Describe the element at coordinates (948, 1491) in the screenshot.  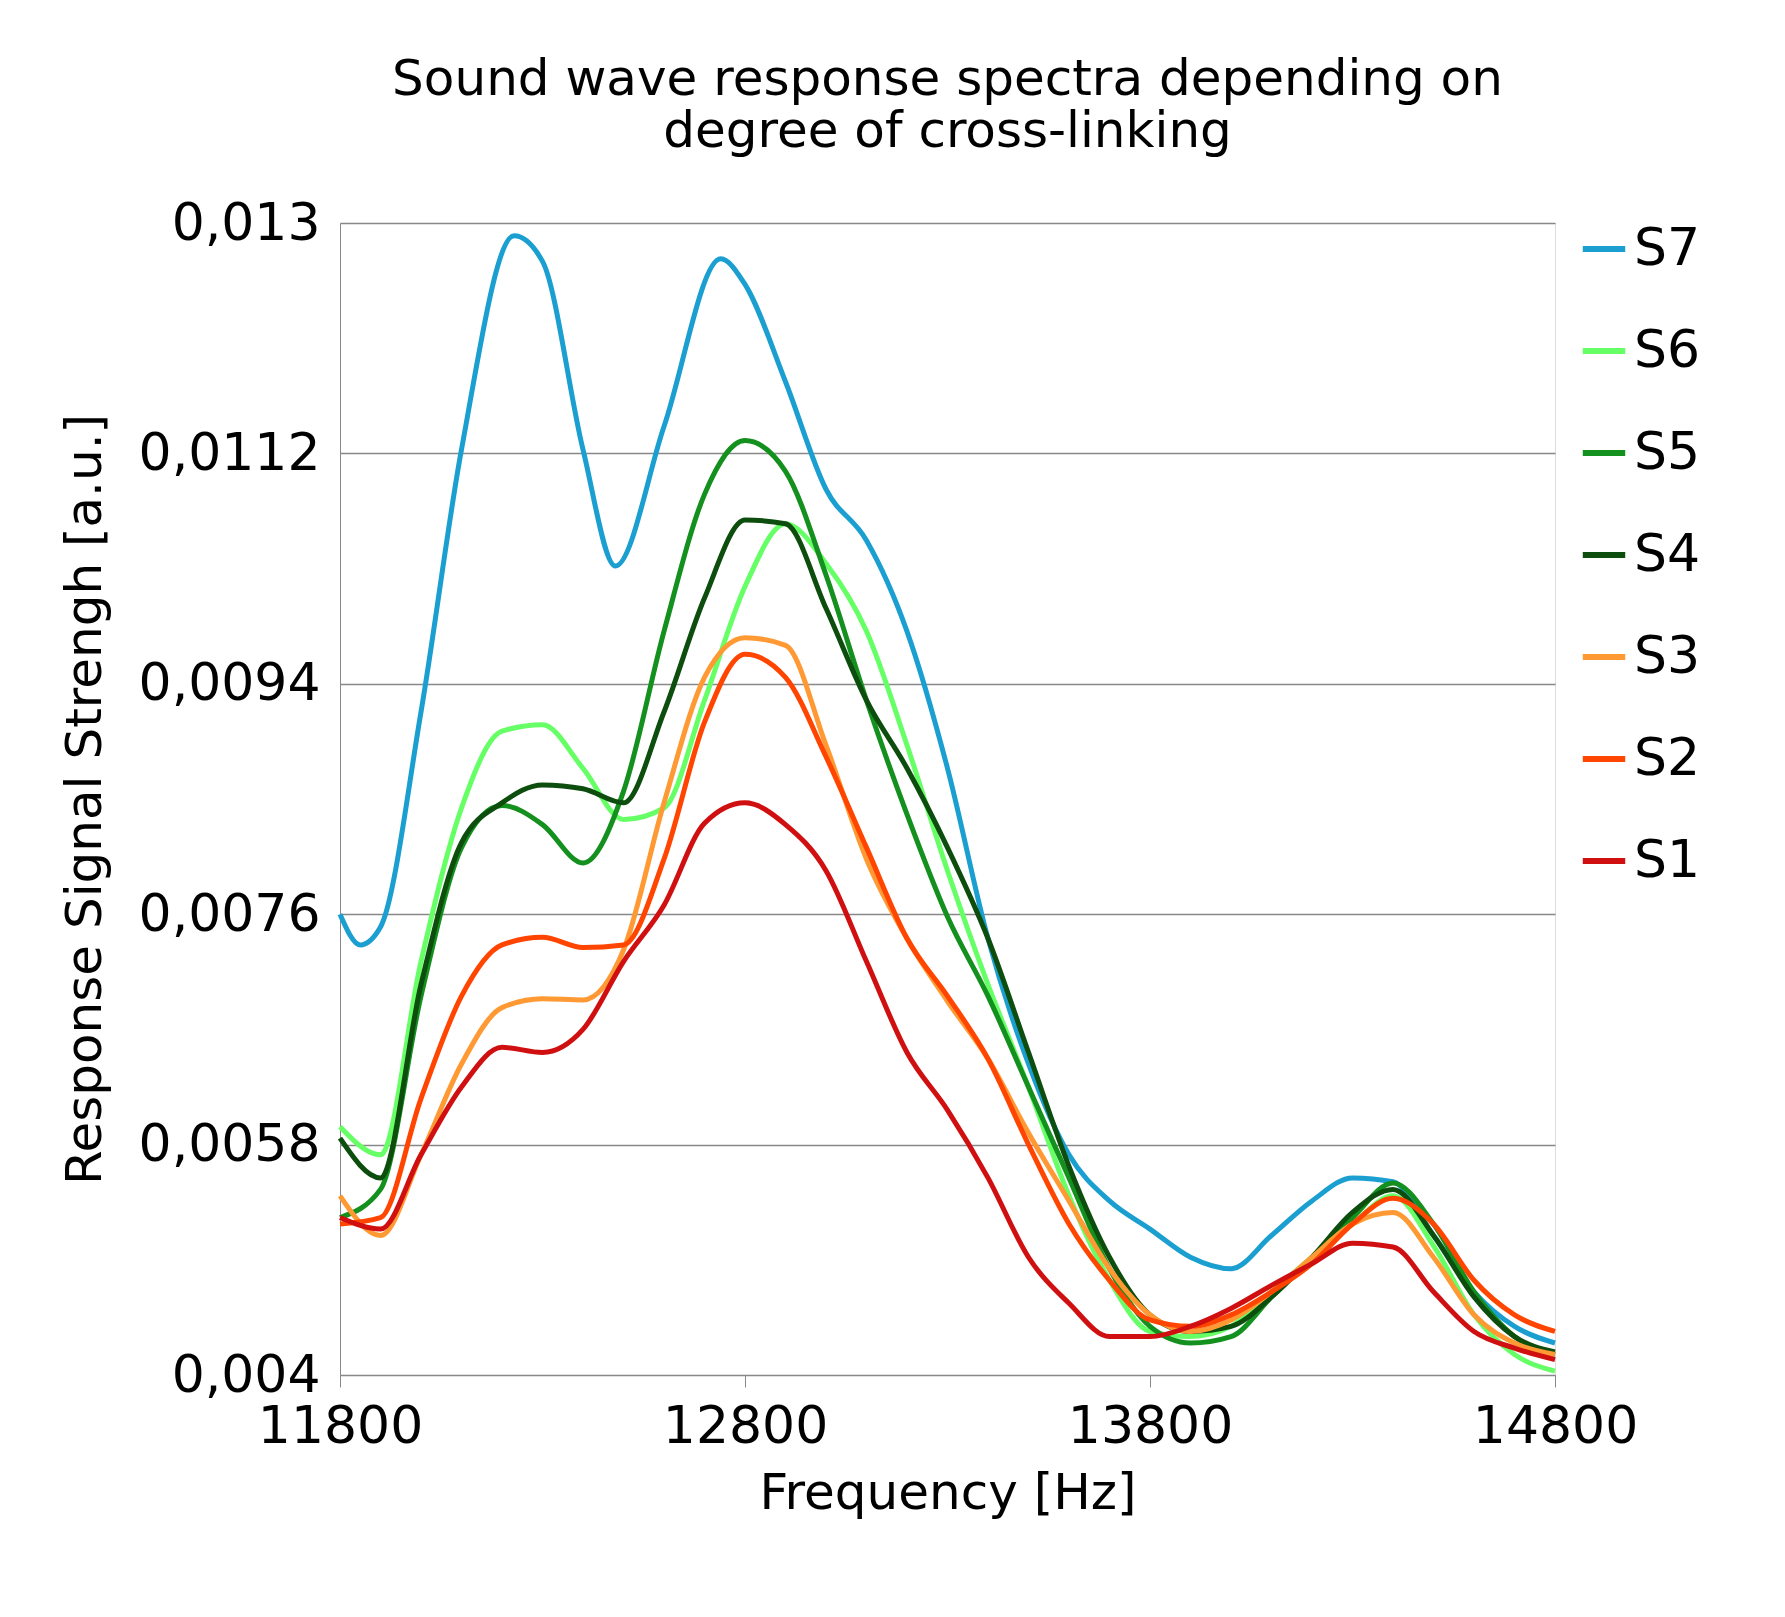
I see `x-axis-title: Frequency [Hz]` at that location.